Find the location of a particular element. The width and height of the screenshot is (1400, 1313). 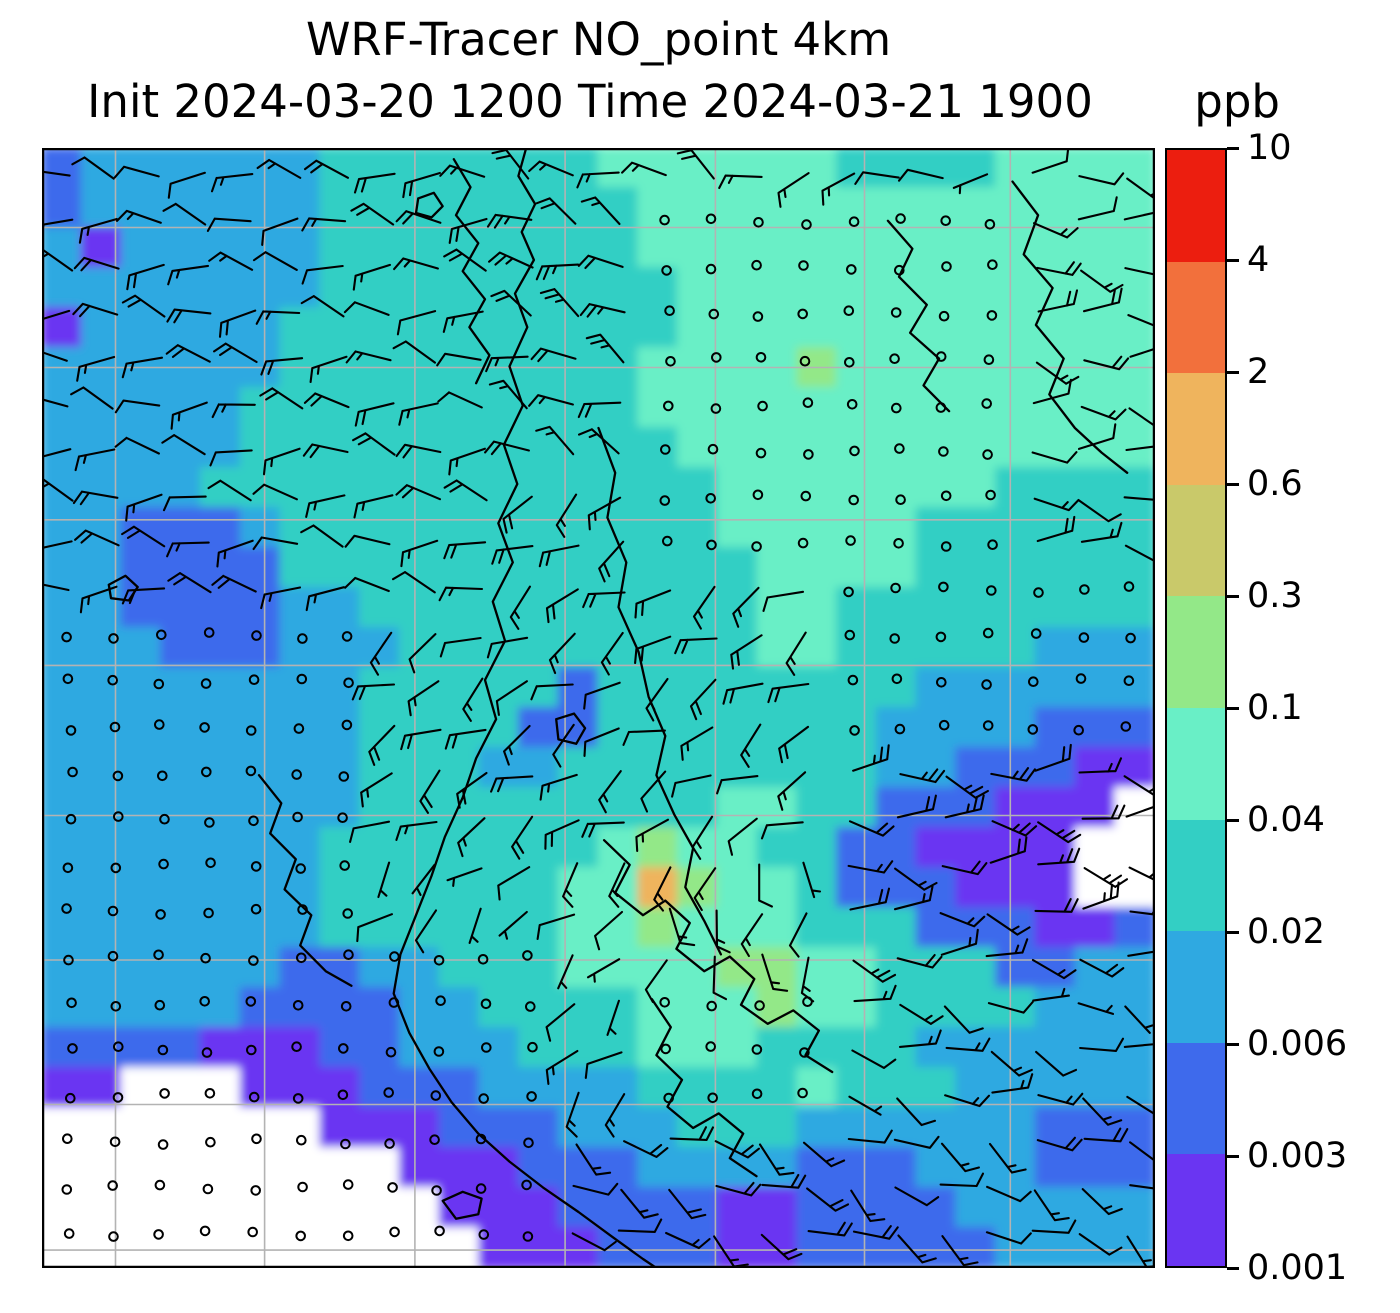

colorbar-tick-label: 0.04 is located at coordinates (1286, 820).